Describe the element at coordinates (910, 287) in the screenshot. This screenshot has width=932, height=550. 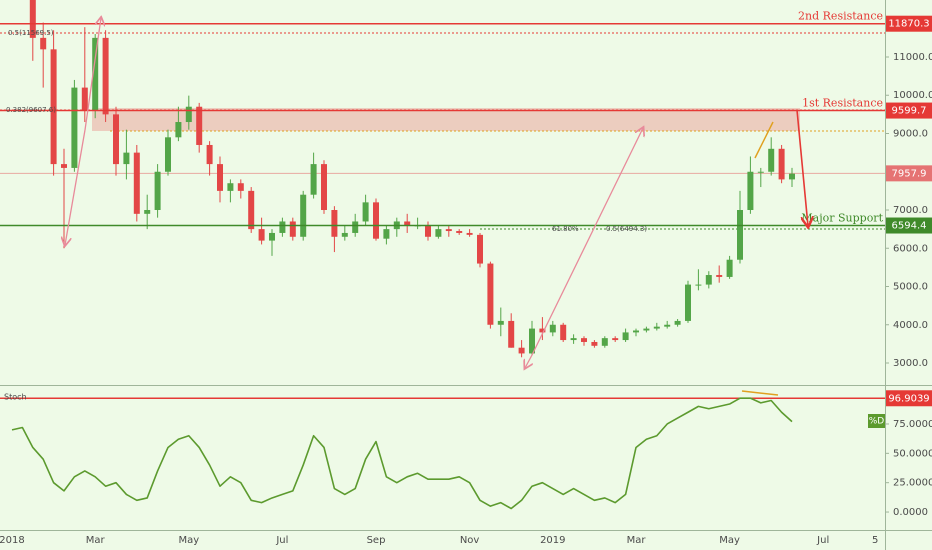
I see `y-tick-label: 5000.0` at that location.